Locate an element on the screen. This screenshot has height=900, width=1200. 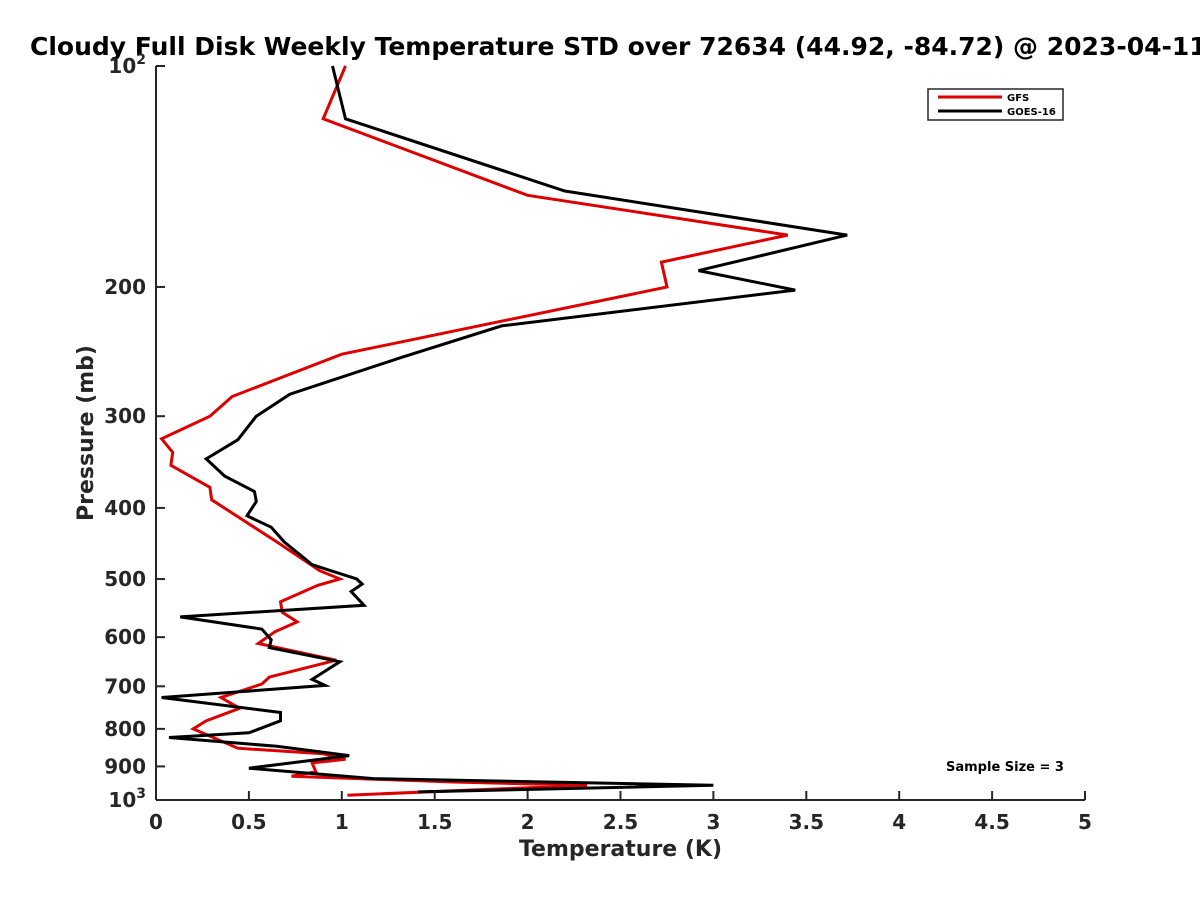
y-tick-label: 10³ is located at coordinates (127, 799).